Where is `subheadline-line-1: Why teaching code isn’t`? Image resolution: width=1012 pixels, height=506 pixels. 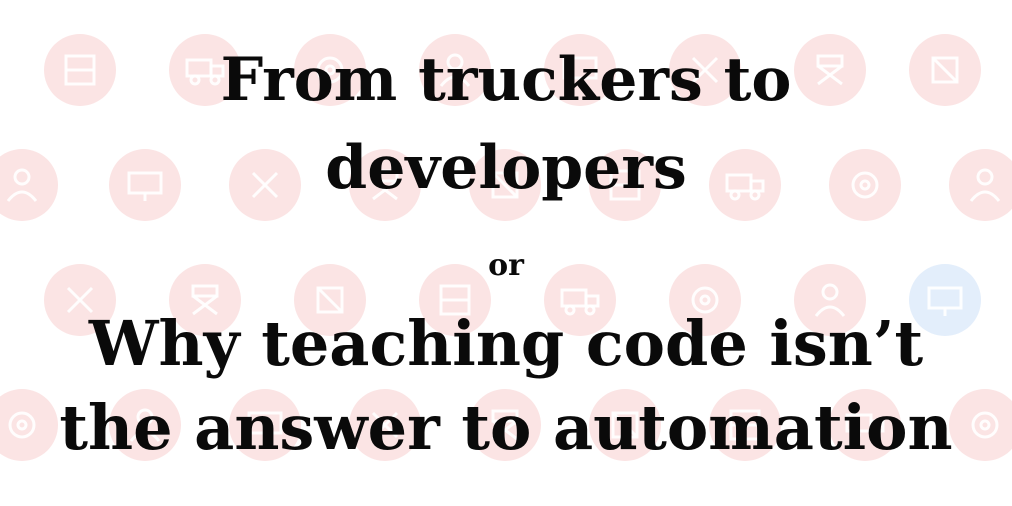
subheadline-line-1: Why teaching code isn’t is located at coordinates (506, 343).